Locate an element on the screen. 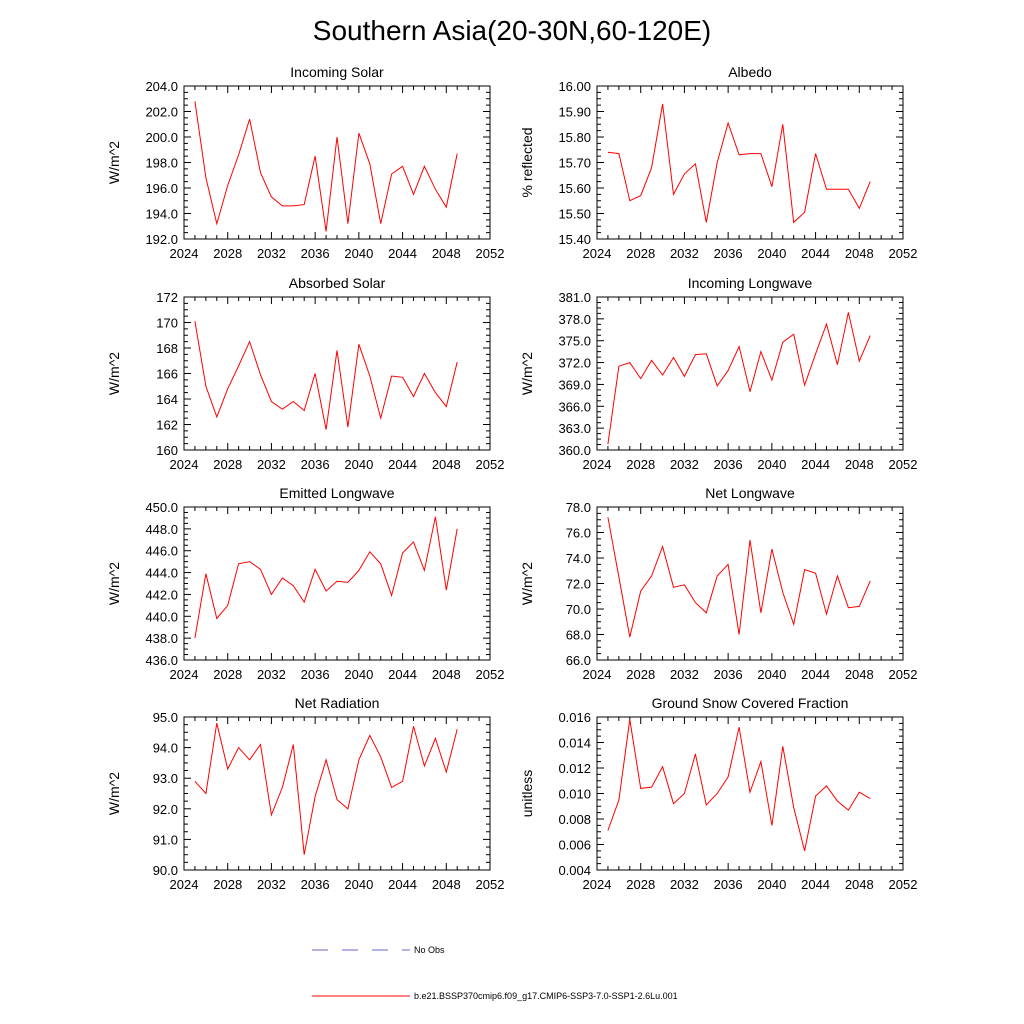  y-tick-label: 78.0 is located at coordinates (578, 507).